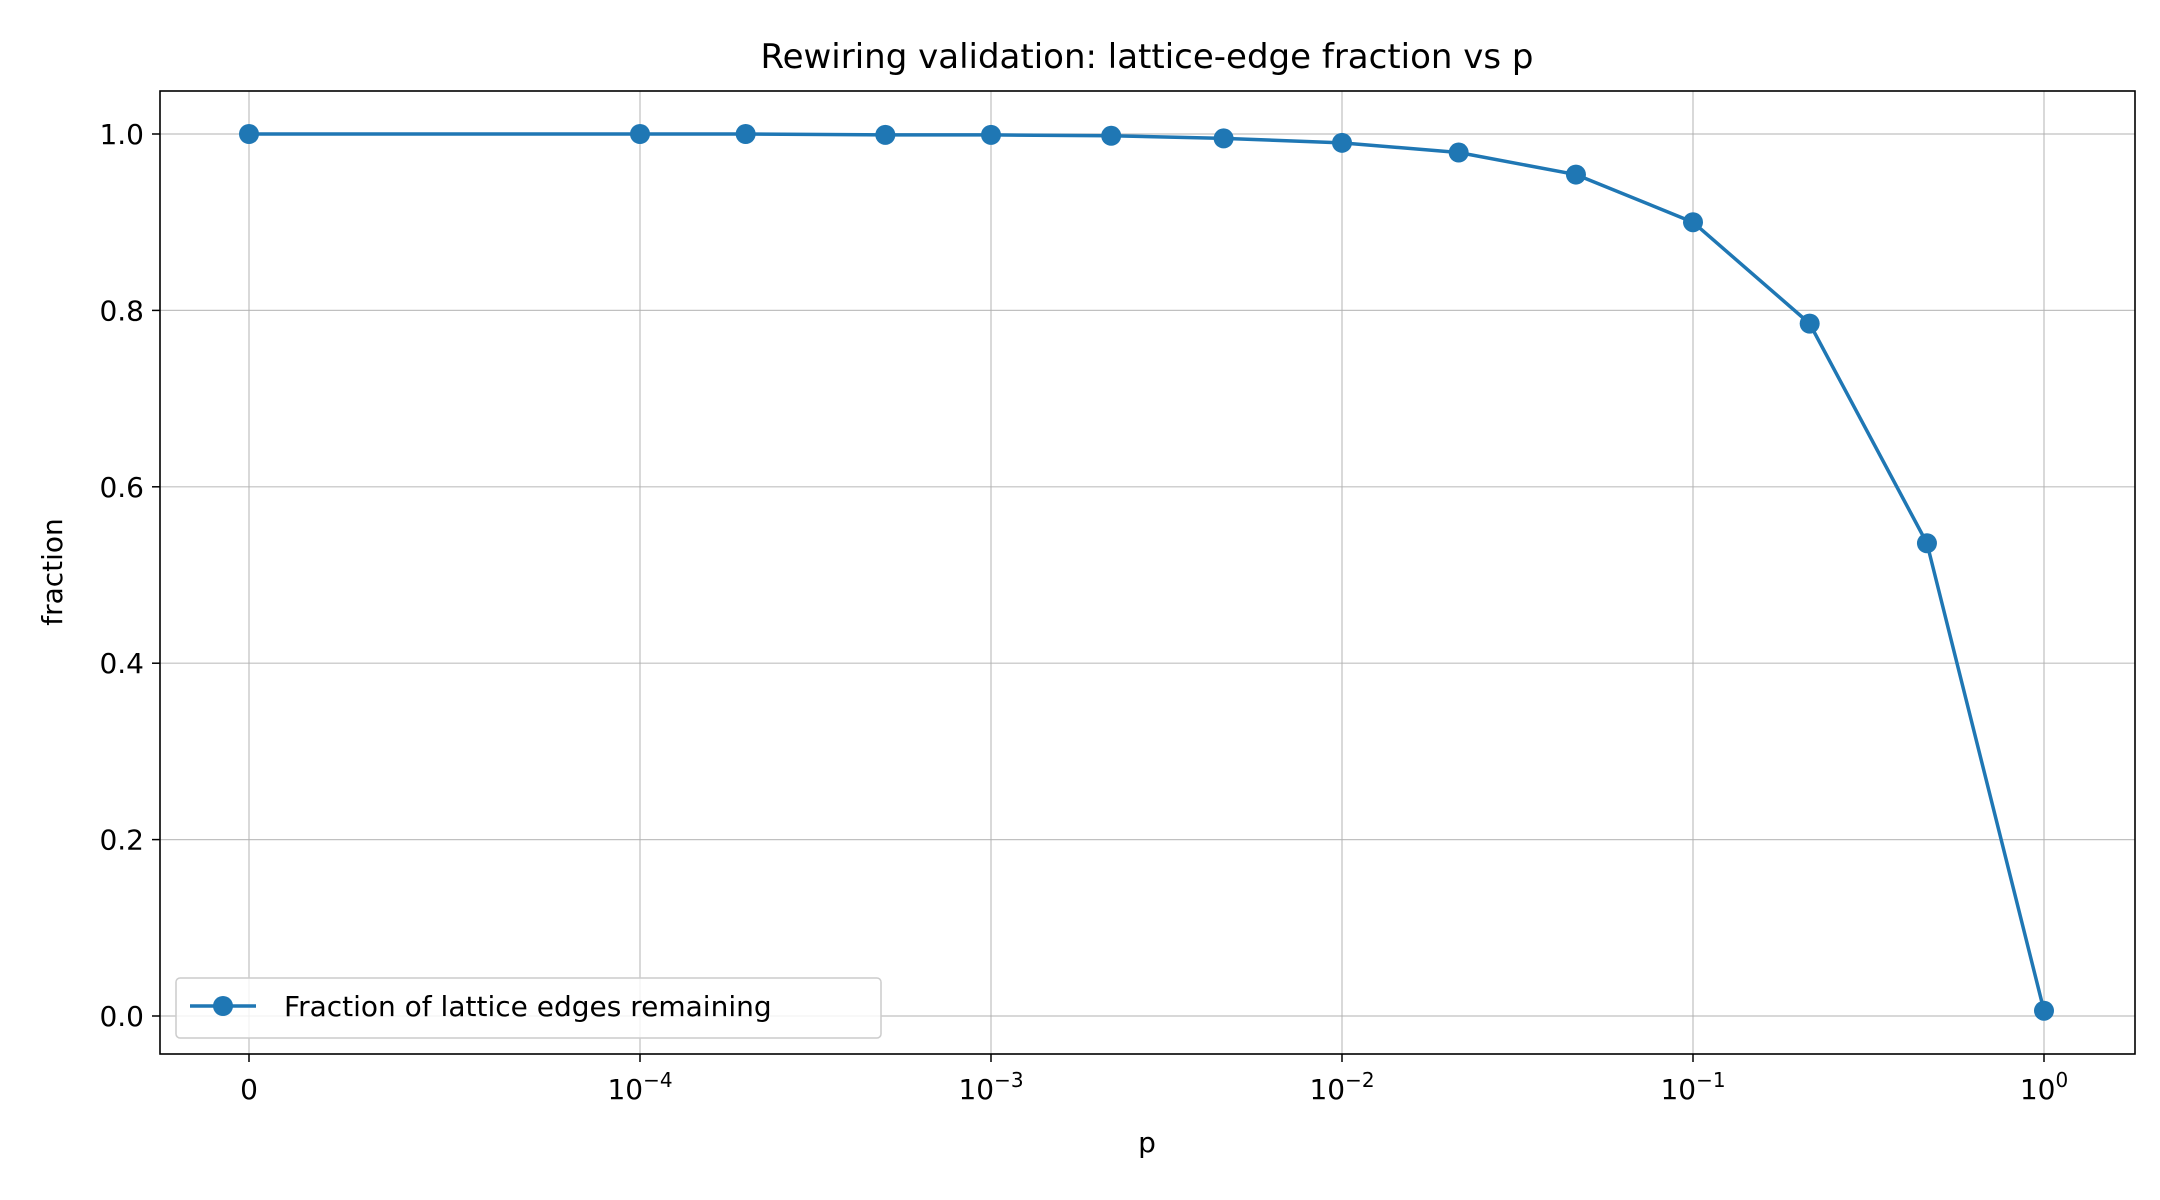  Describe the element at coordinates (1154, 1080) in the screenshot. I see `x-axis-ticks: 0 10⁻⁴ 10⁻³ 10⁻² 10⁻¹ 10⁰` at that location.